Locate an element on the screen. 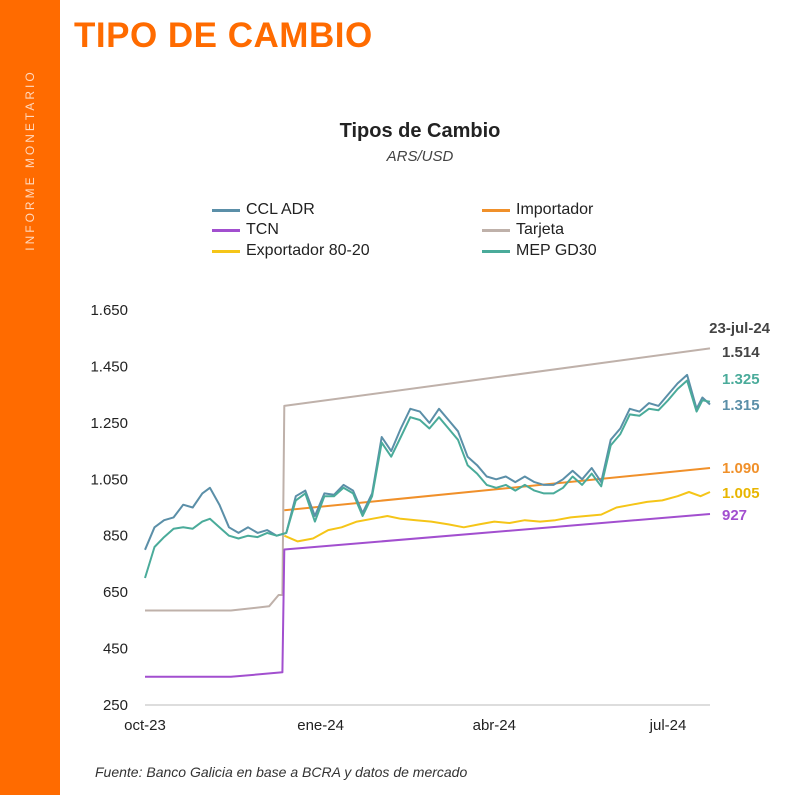  legend-label: Importador is located at coordinates (555, 209).